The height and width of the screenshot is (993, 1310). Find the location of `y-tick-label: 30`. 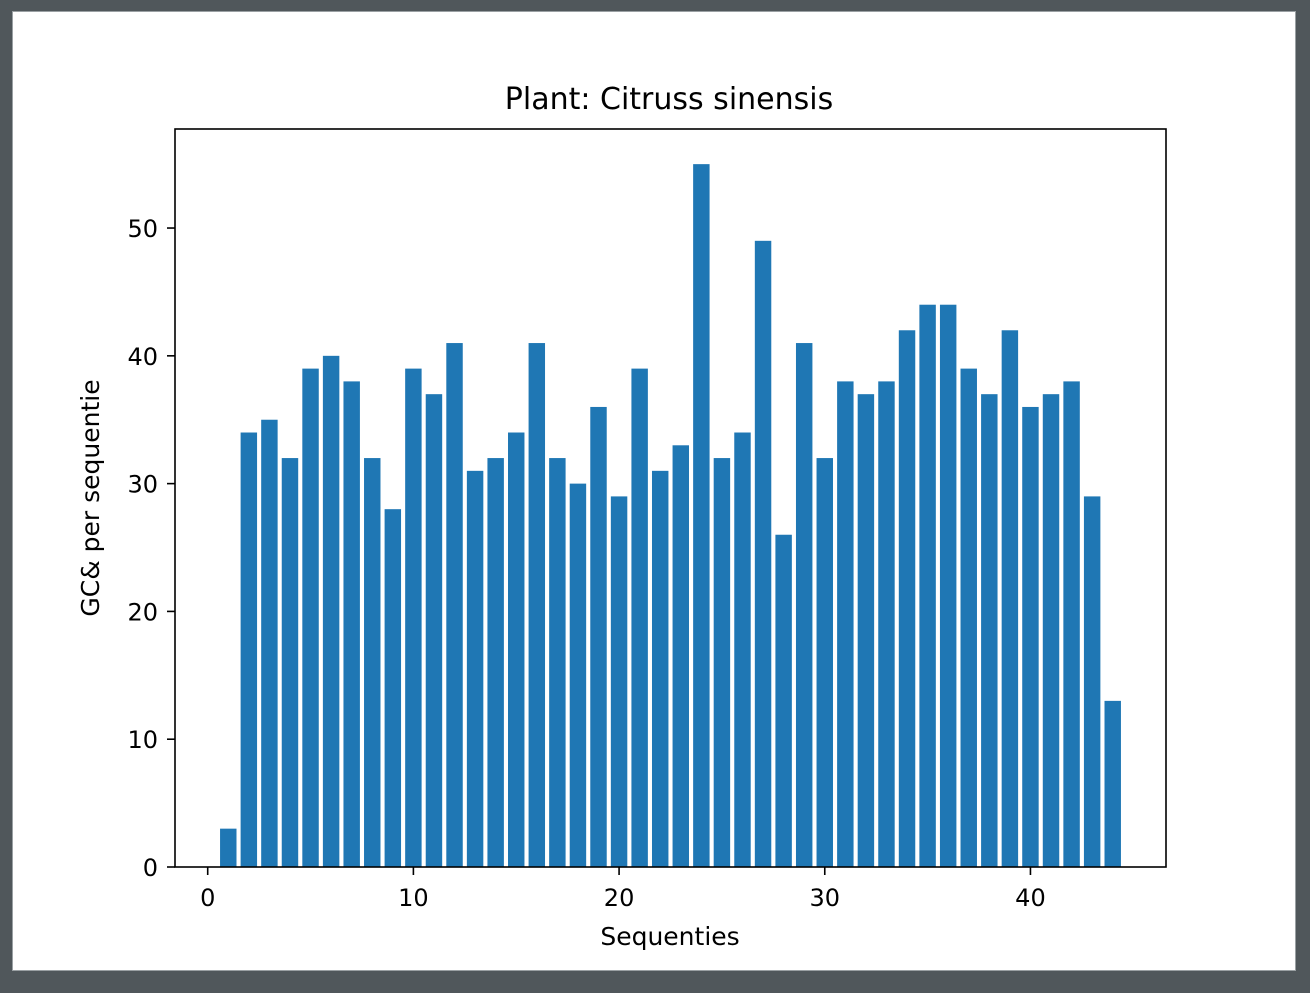

y-tick-label: 30 is located at coordinates (142, 485).